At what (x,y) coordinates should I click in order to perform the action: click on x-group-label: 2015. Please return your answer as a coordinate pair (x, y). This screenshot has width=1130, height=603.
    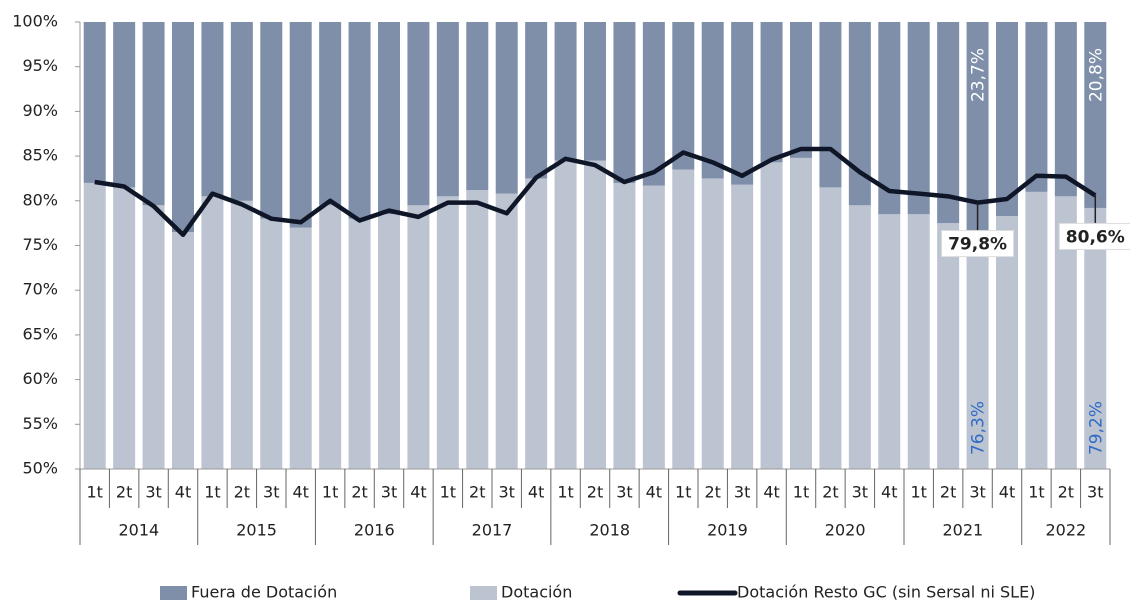
    Looking at the image, I should click on (256, 530).